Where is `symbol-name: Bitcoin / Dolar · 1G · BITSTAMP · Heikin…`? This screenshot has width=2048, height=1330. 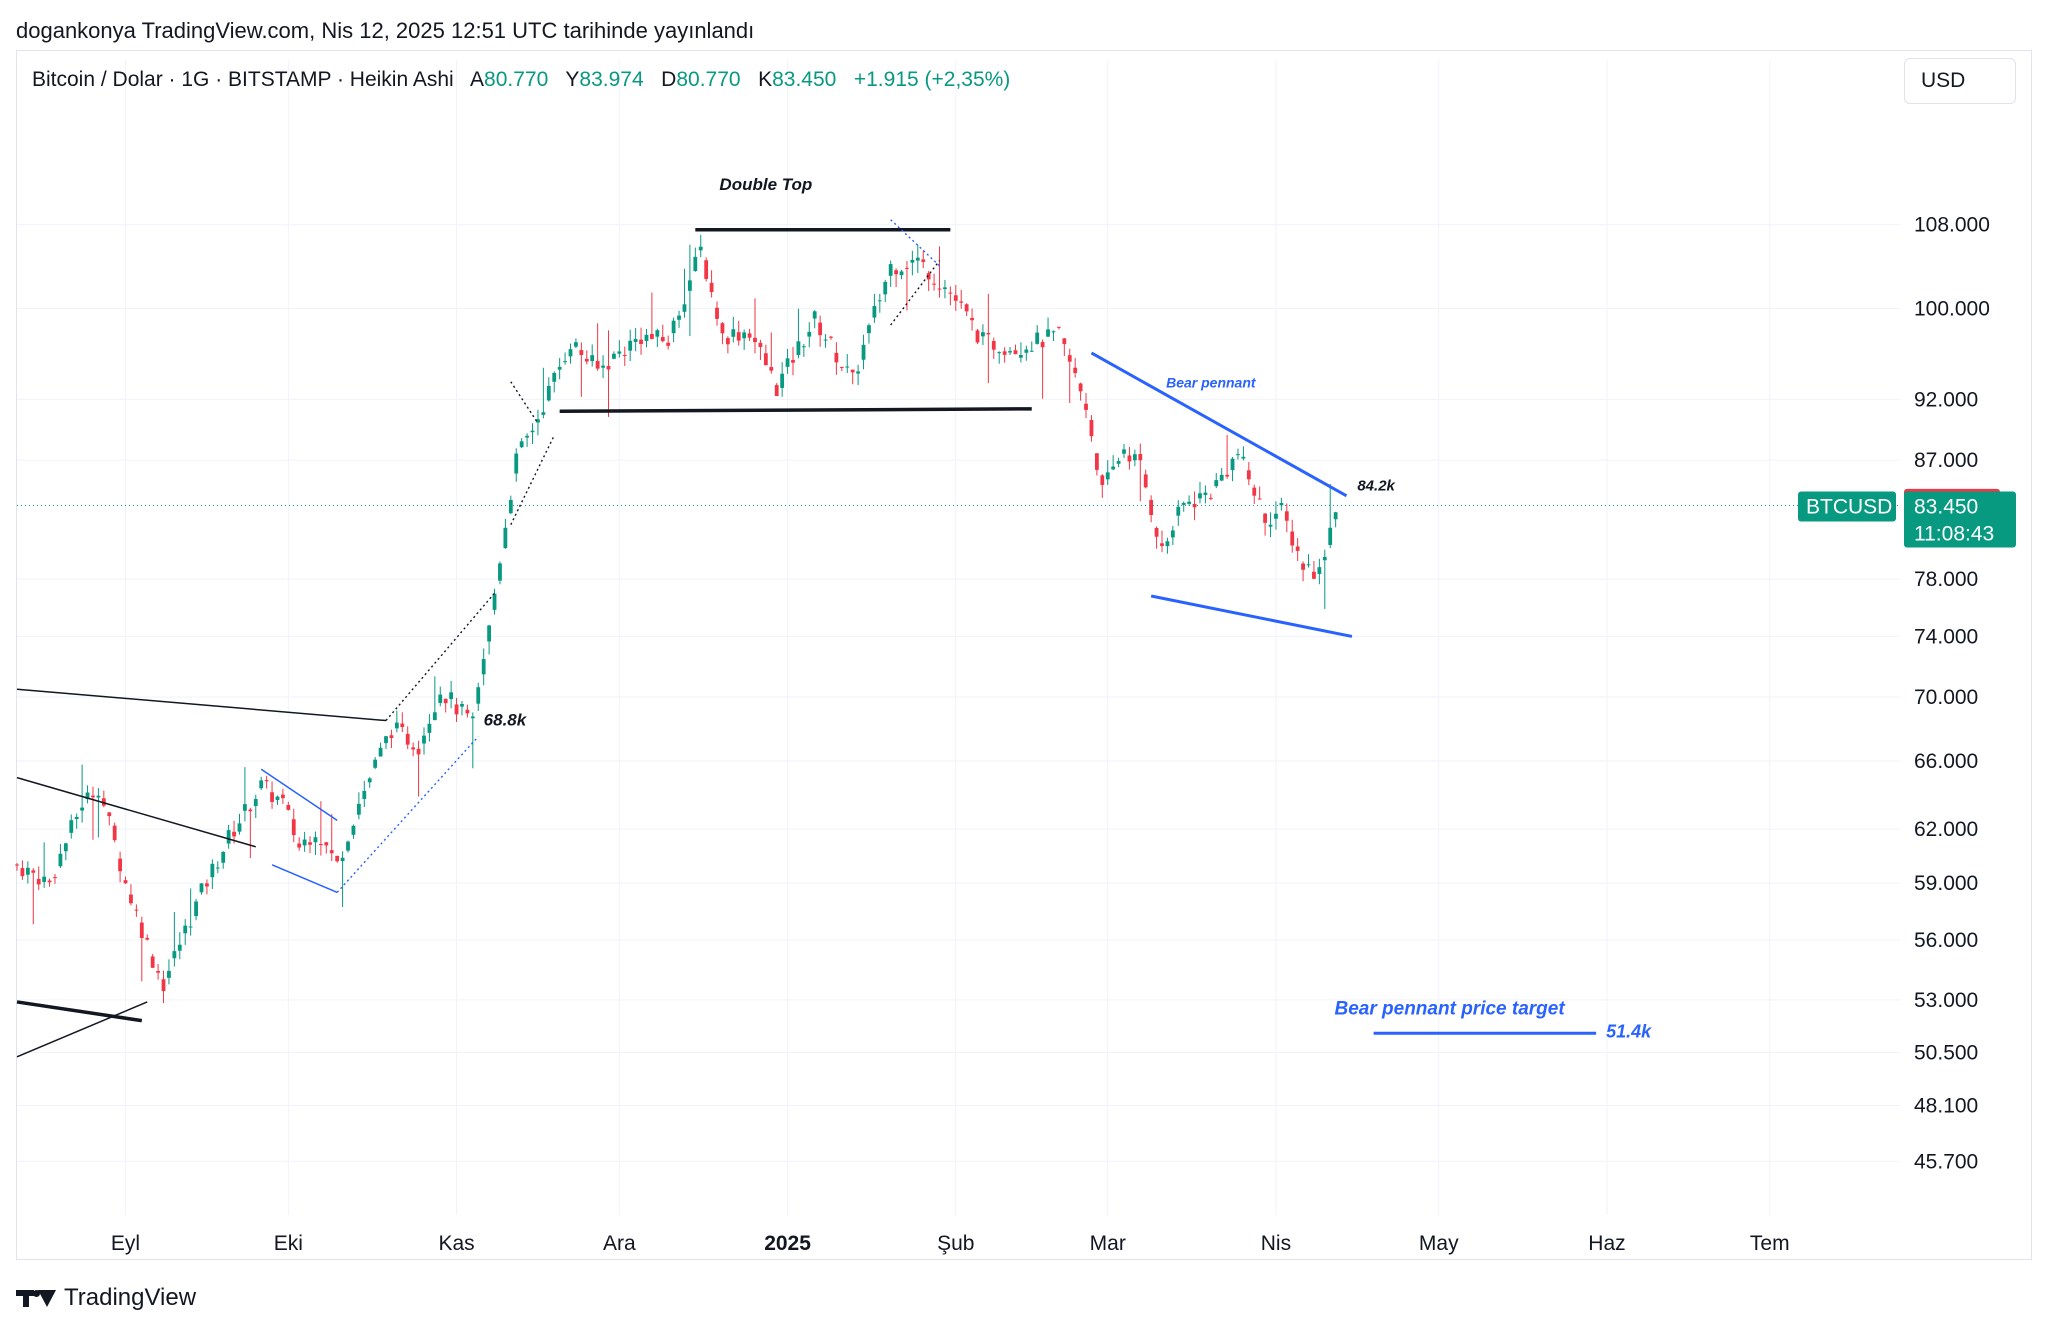 symbol-name: Bitcoin / Dolar · 1G · BITSTAMP · Heikin… is located at coordinates (243, 79).